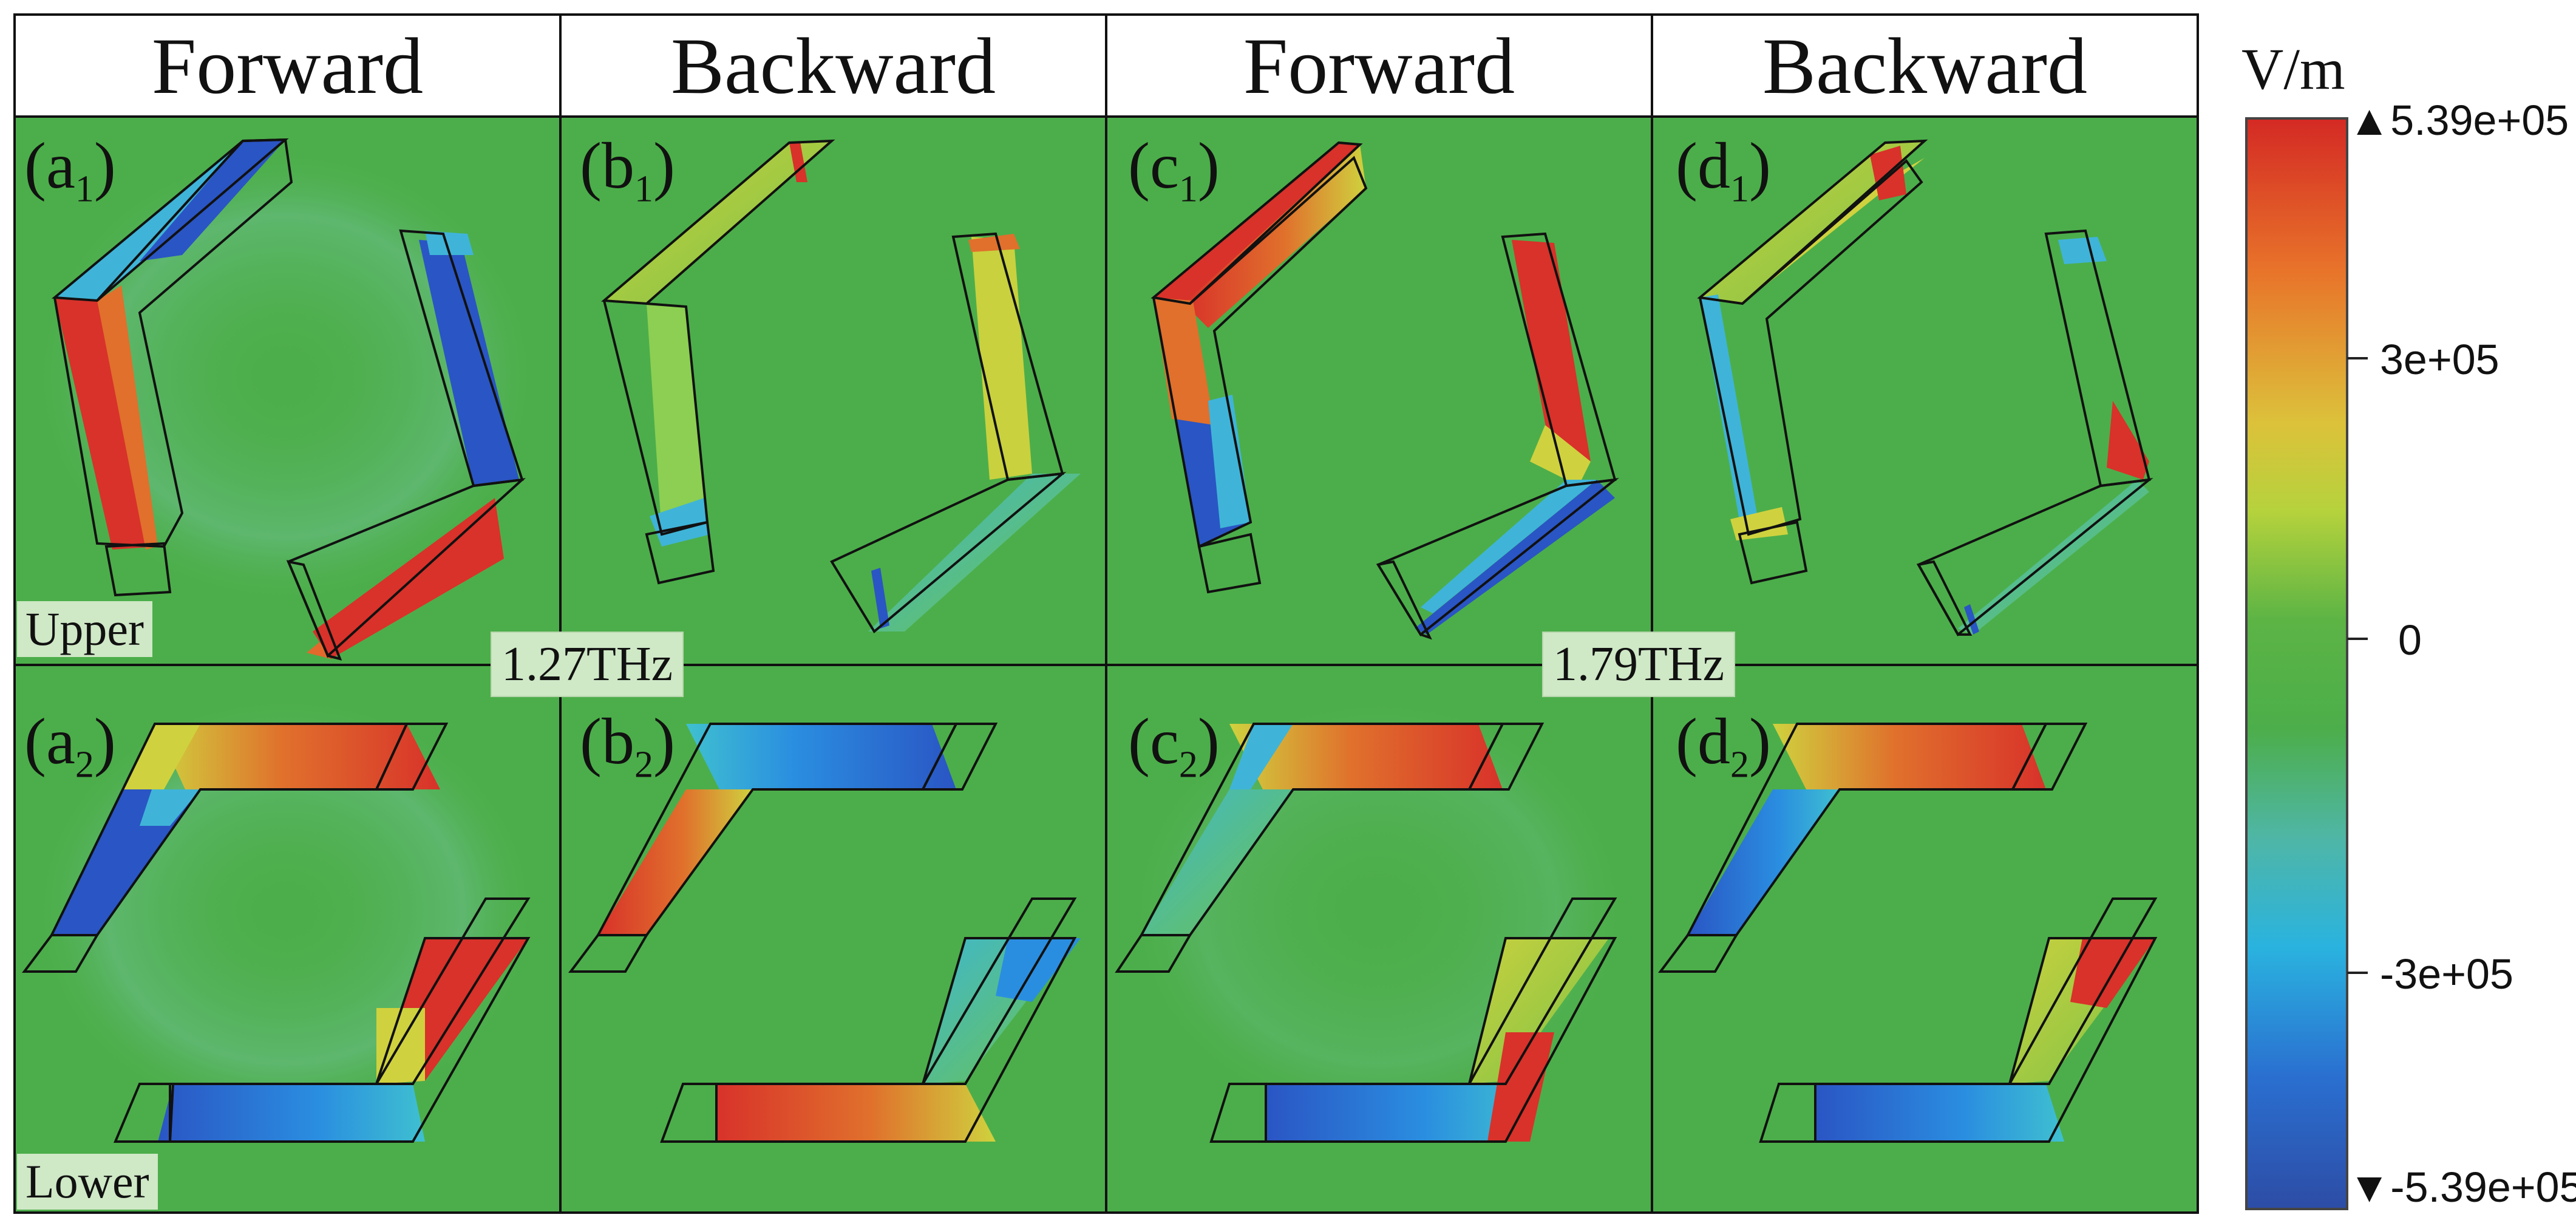  I want to click on panel-c2, so click(1366, 933).